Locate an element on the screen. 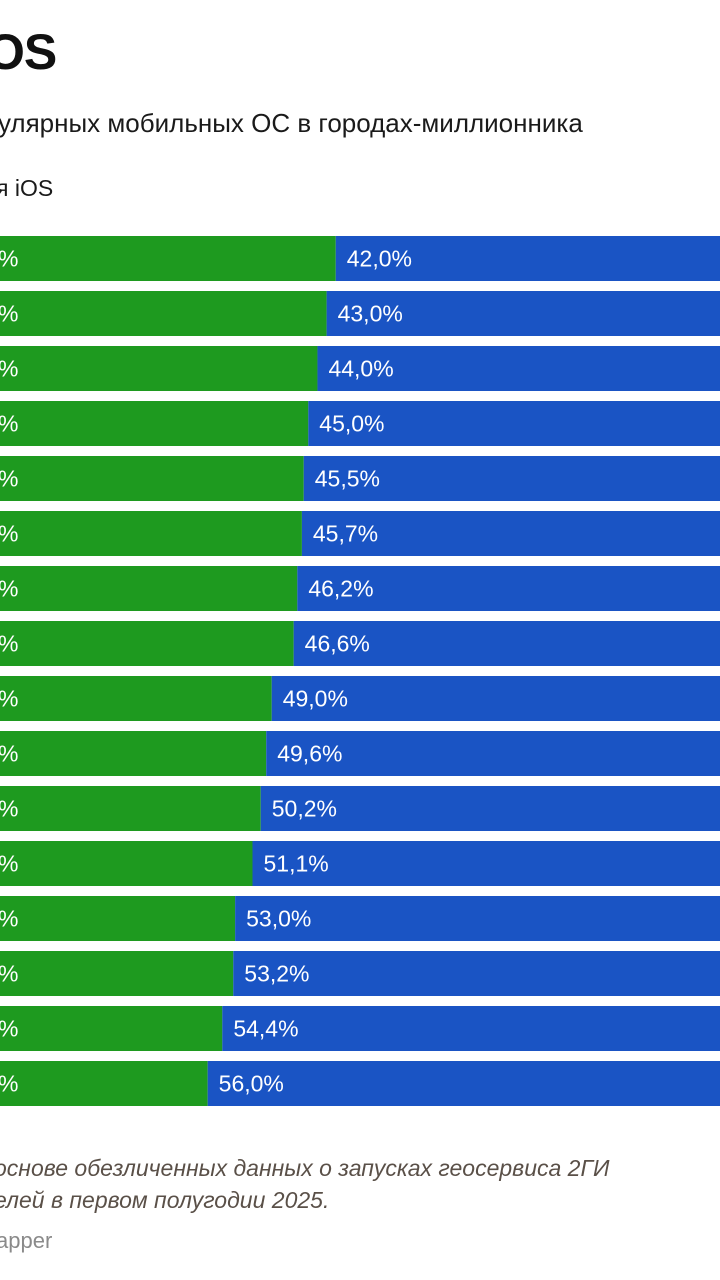  bar-row: % 50,2% is located at coordinates (360, 808).